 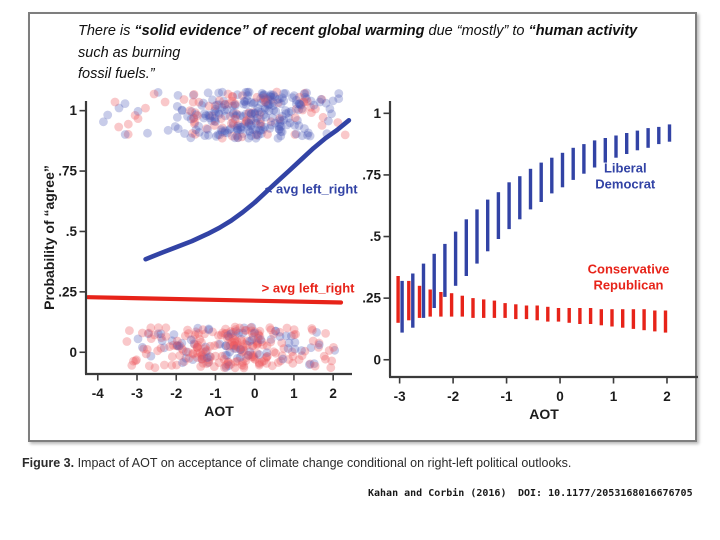 I want to click on y-tick-label: .25, so click(x=371, y=298).